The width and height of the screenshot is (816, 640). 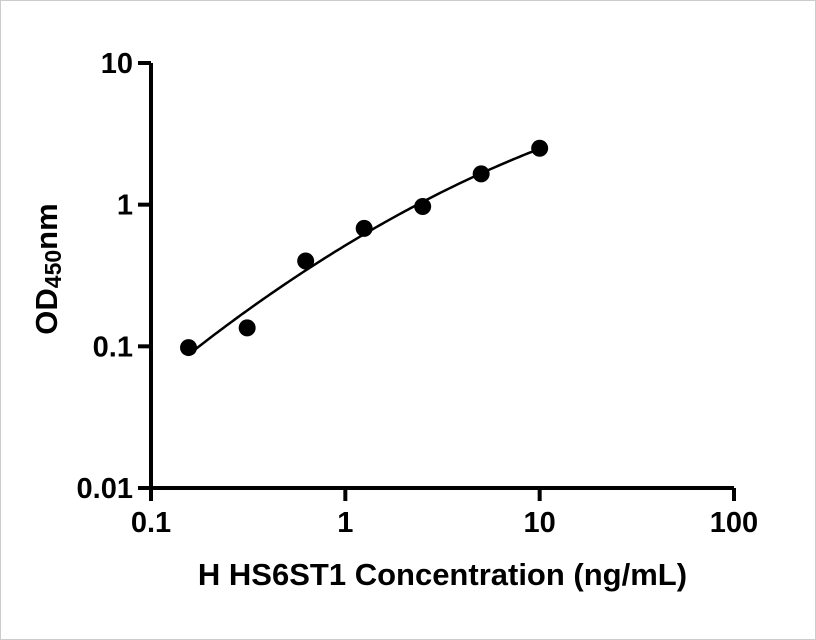 What do you see at coordinates (46, 226) in the screenshot?
I see `y-axis-title-suffix: nm` at bounding box center [46, 226].